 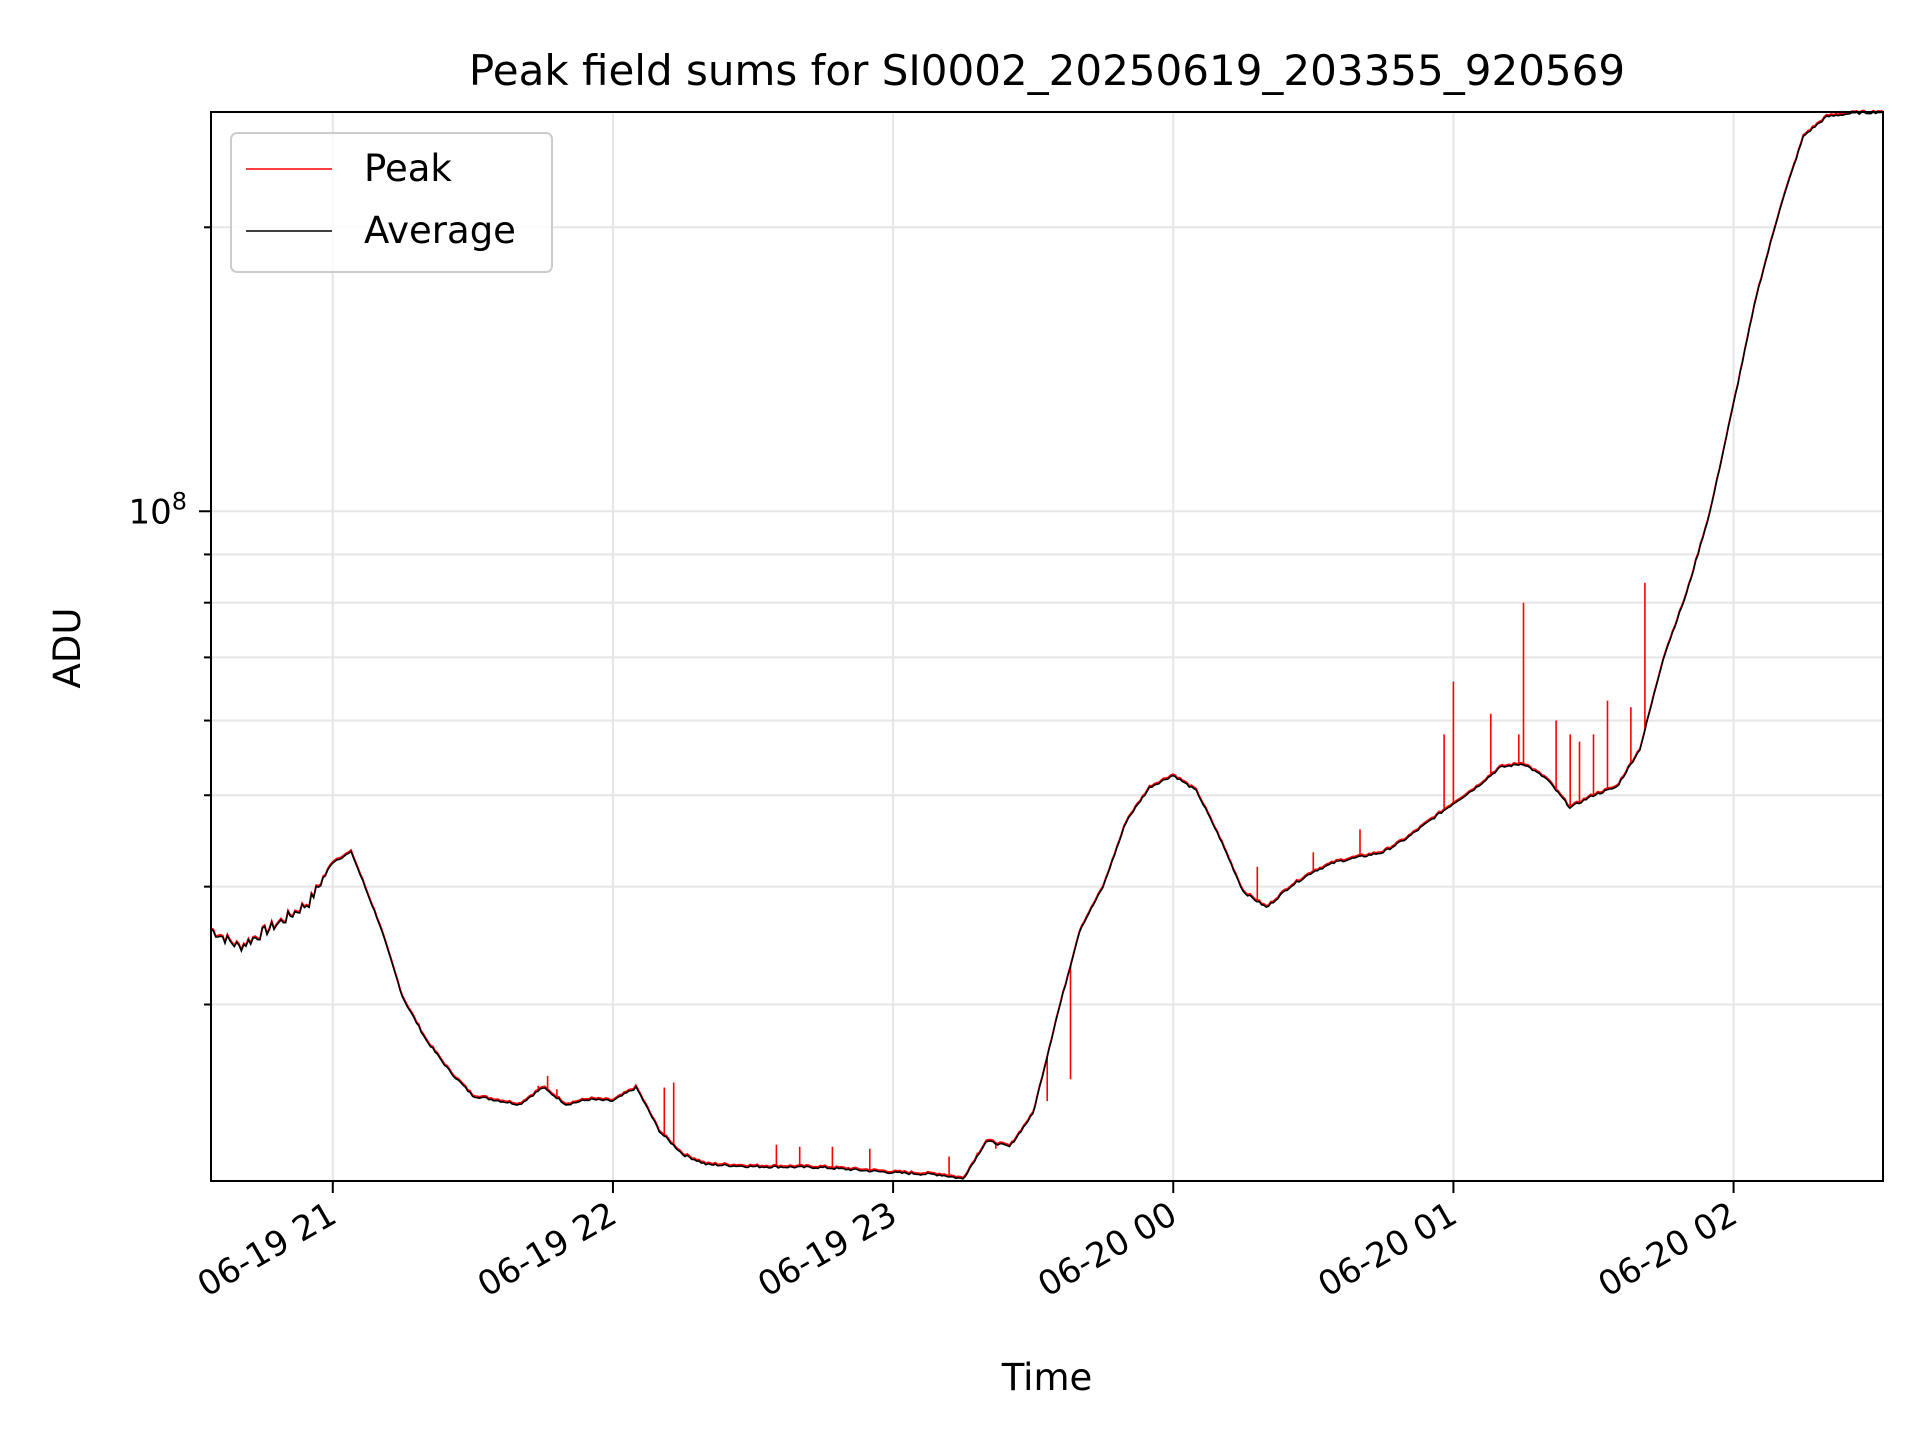 I want to click on x-axis-label: Time, so click(x=1047, y=1377).